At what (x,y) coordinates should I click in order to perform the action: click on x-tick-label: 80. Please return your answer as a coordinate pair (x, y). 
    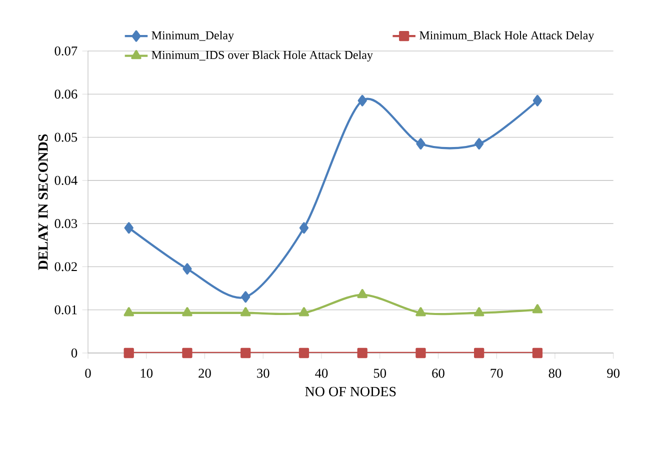
    Looking at the image, I should click on (555, 373).